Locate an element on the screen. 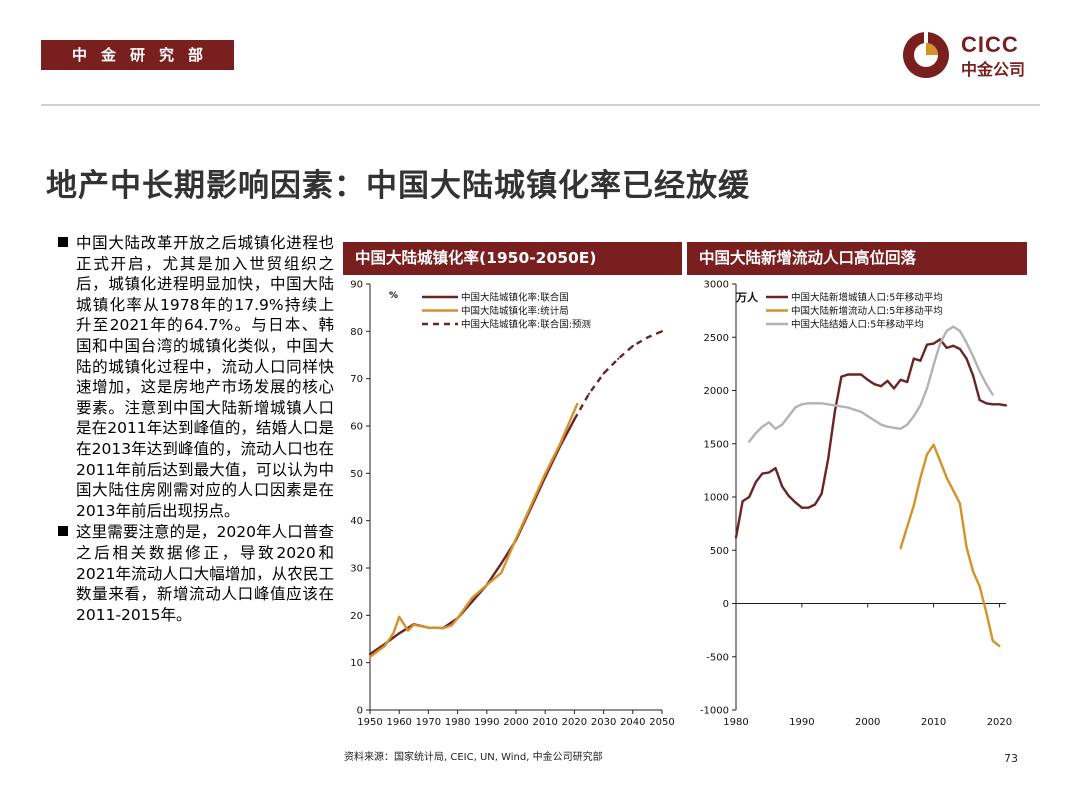 The width and height of the screenshot is (1080, 810). legend-label: 中国大陆城镇化率:联合国 is located at coordinates (515, 298).